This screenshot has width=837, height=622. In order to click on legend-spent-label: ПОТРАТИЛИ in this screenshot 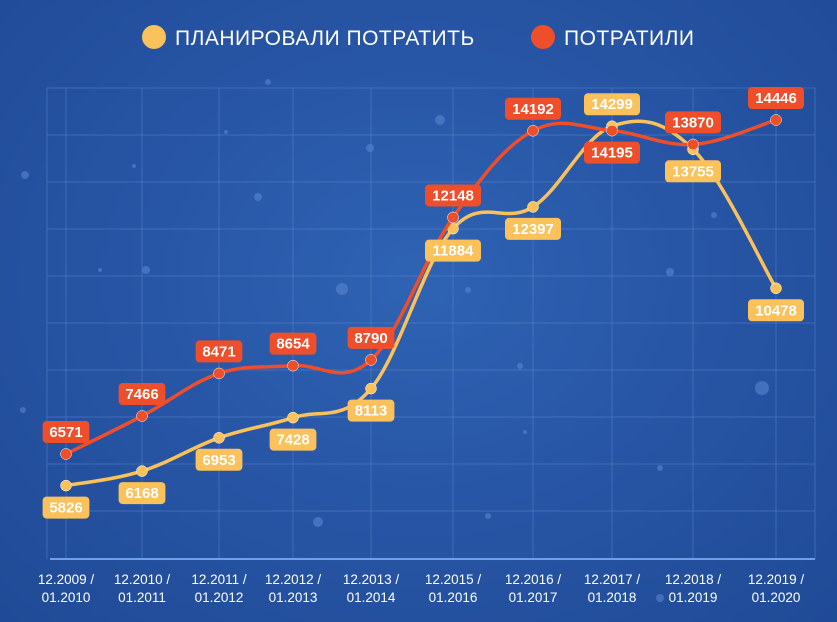, I will do `click(629, 38)`.